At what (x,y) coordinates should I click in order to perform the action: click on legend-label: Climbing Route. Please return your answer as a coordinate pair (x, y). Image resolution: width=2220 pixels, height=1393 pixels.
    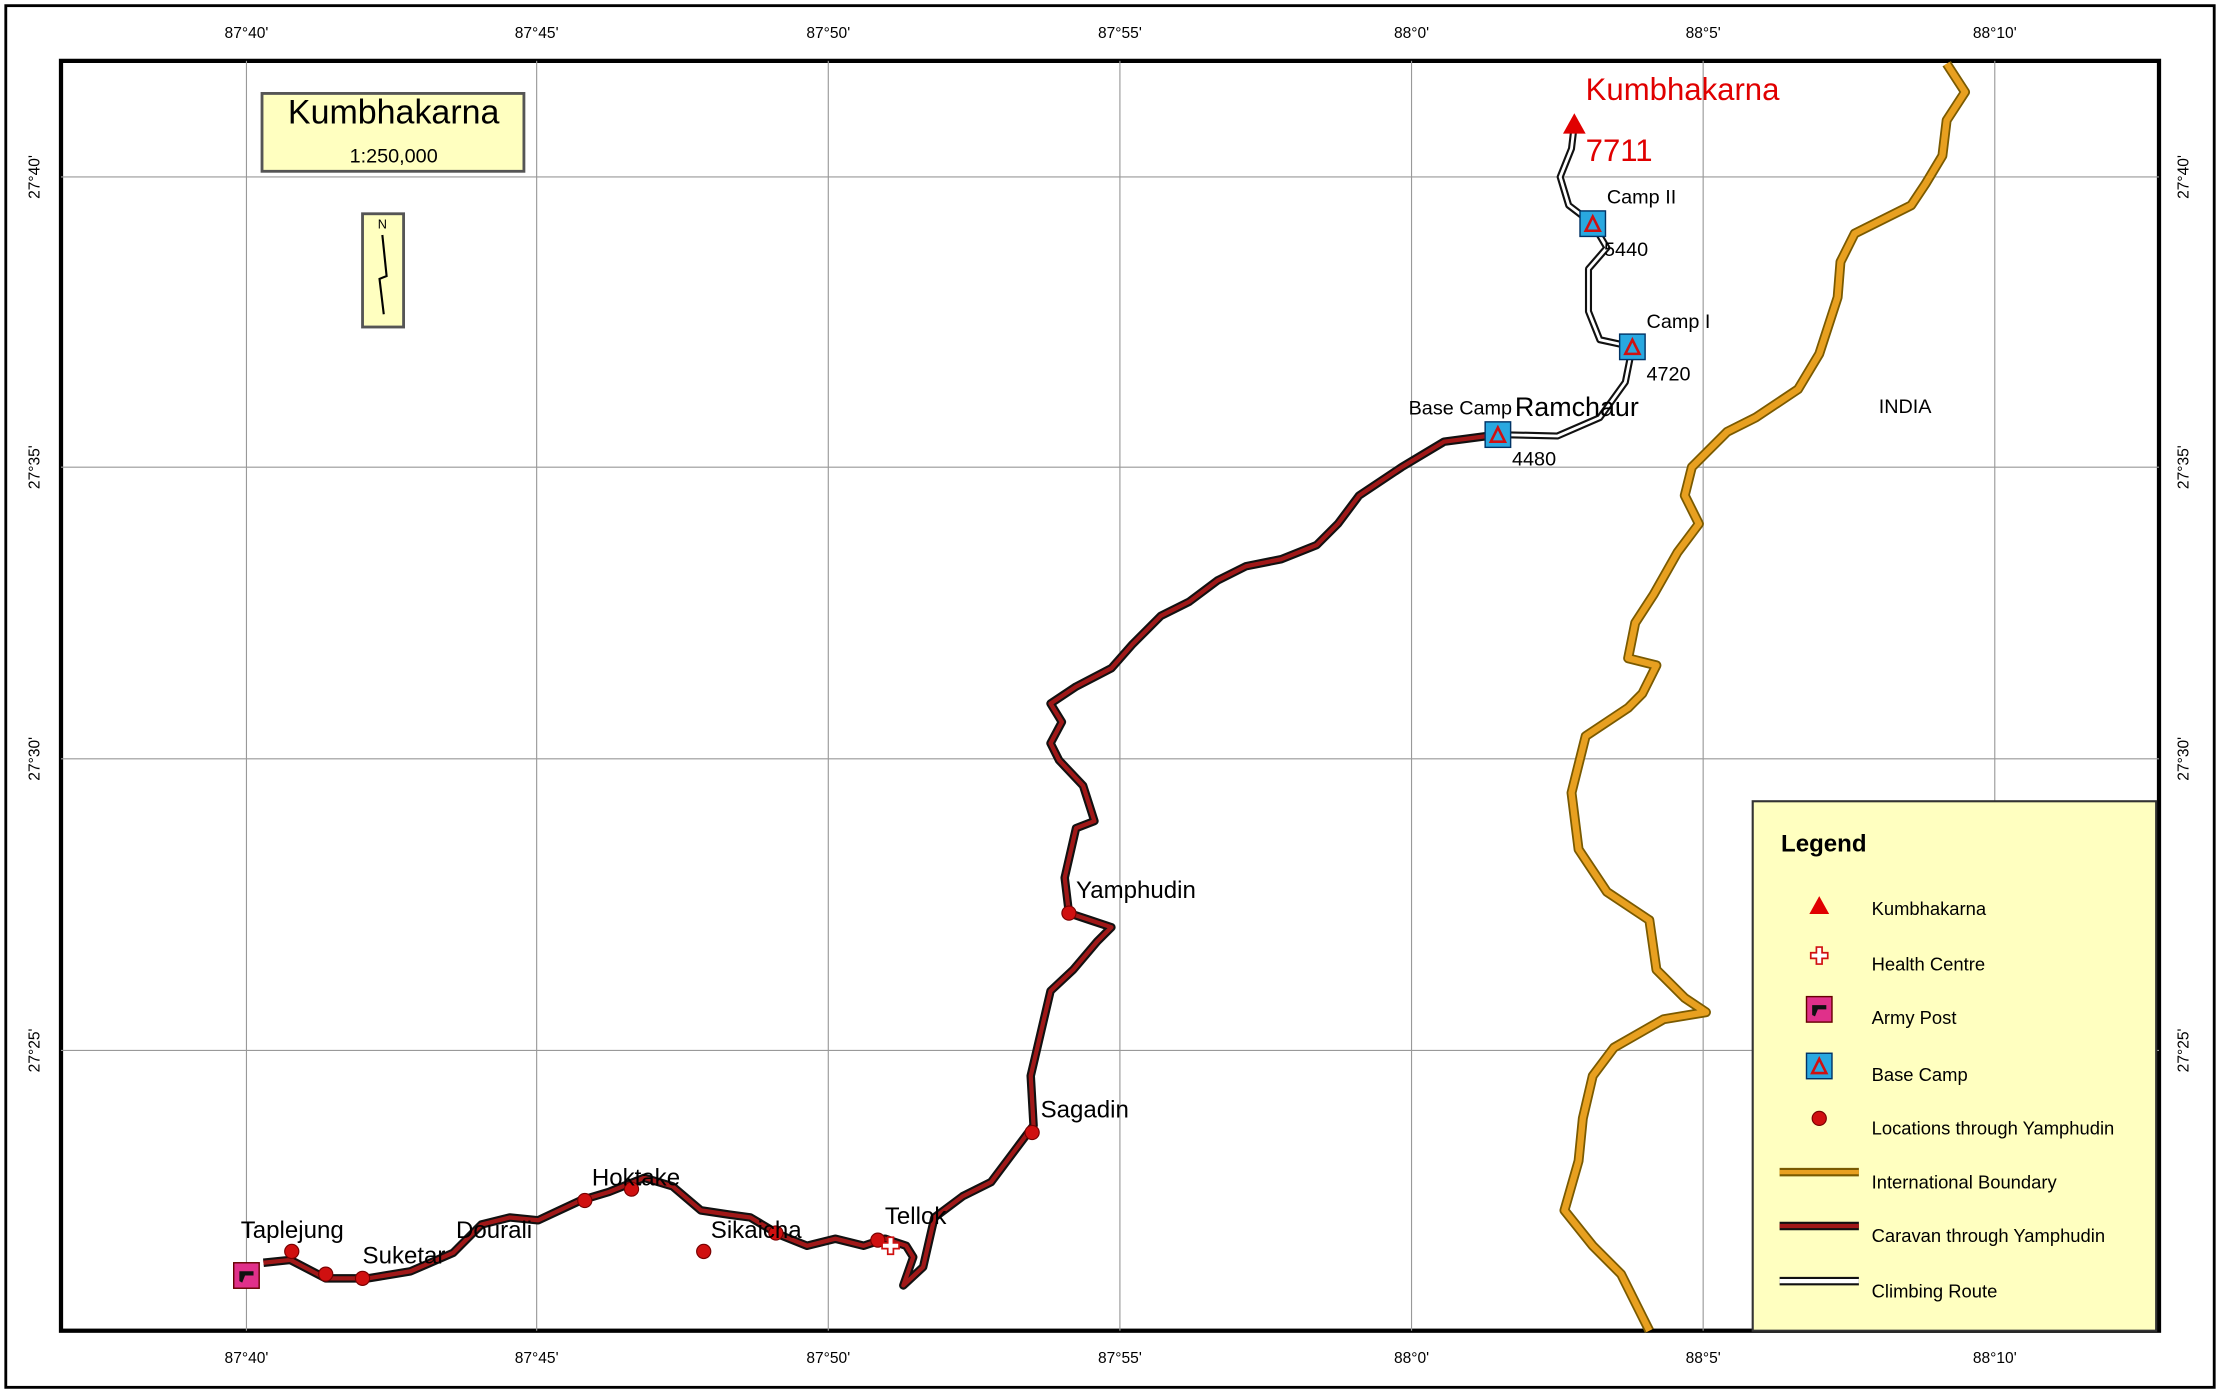
    Looking at the image, I should click on (1935, 1290).